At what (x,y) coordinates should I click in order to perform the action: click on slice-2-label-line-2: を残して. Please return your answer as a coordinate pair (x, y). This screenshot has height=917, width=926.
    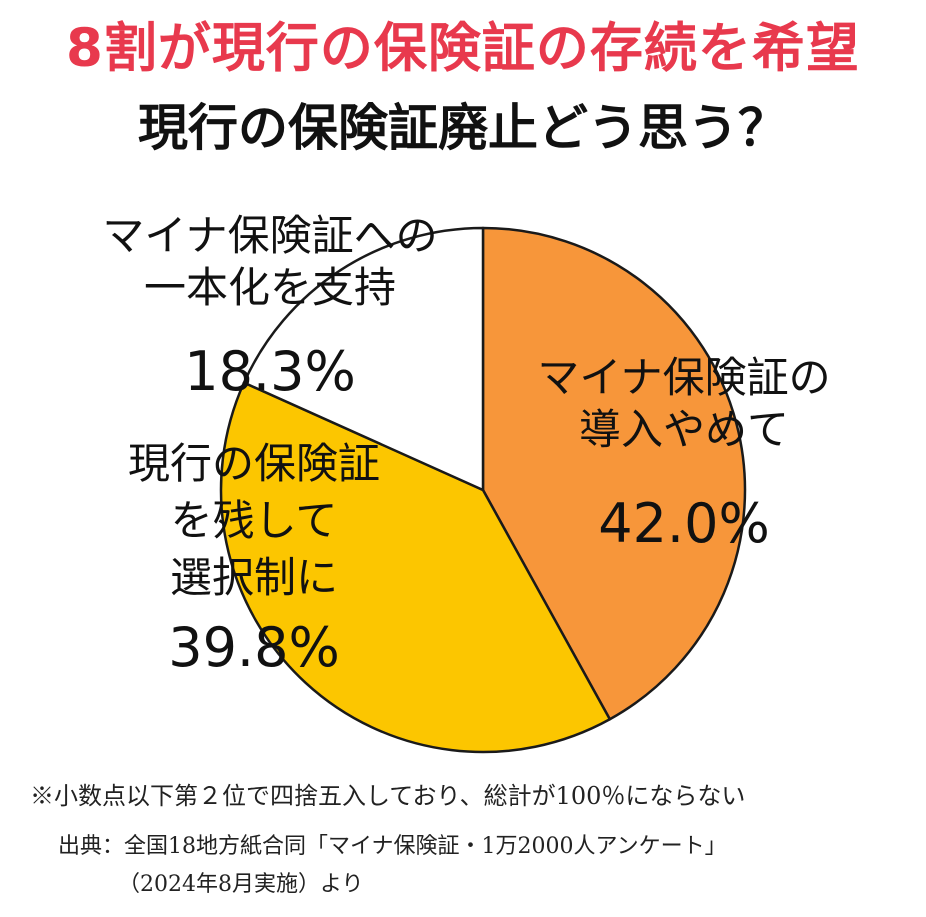
    Looking at the image, I should click on (254, 520).